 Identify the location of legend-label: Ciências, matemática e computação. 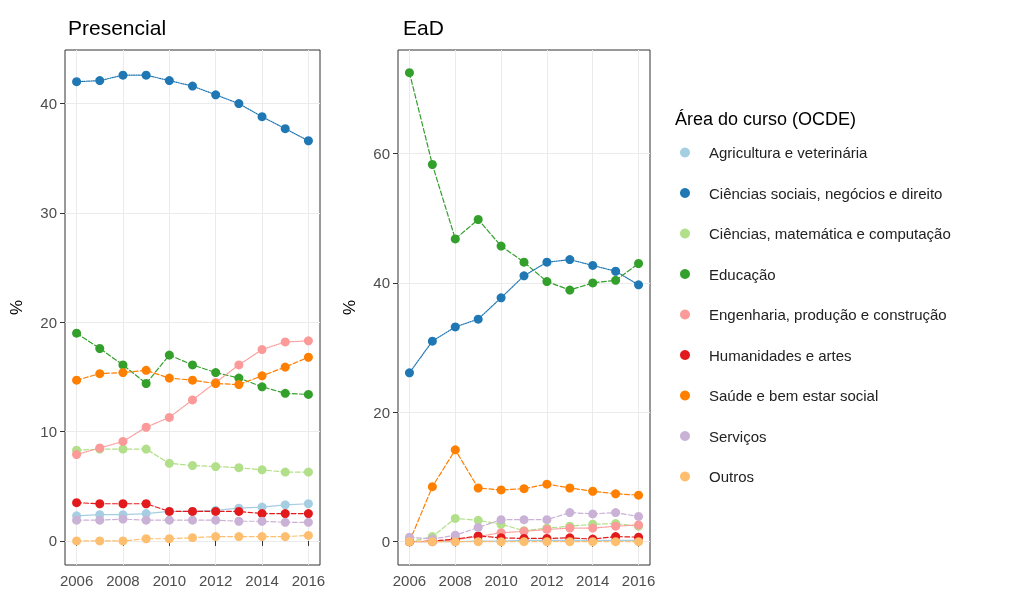
(830, 233).